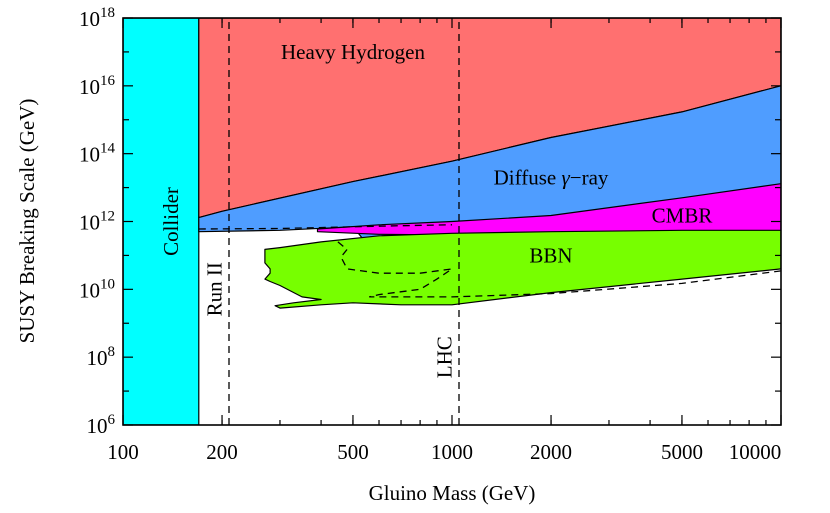 This screenshot has height=513, width=830. I want to click on x-tick-label: 10000, so click(755, 452).